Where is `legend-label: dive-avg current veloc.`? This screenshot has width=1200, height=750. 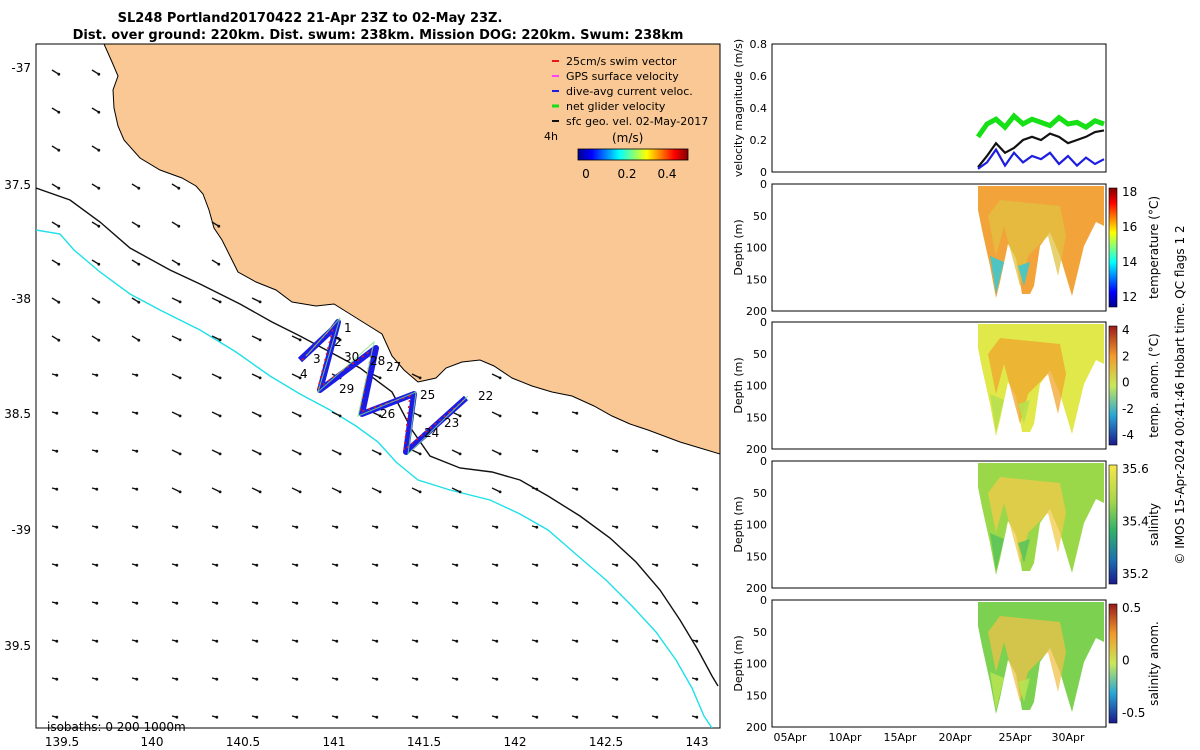 legend-label: dive-avg current veloc. is located at coordinates (629, 91).